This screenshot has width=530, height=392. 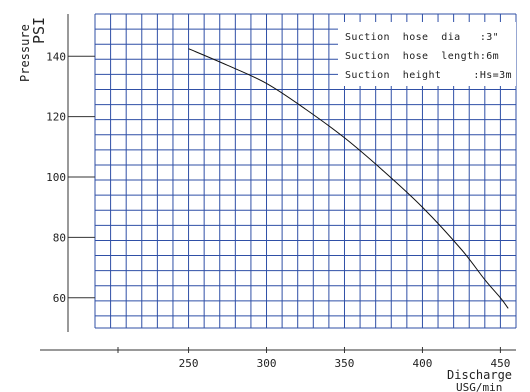 I want to click on legend-note-hose-length: Suction hose length:6m, so click(x=422, y=56).